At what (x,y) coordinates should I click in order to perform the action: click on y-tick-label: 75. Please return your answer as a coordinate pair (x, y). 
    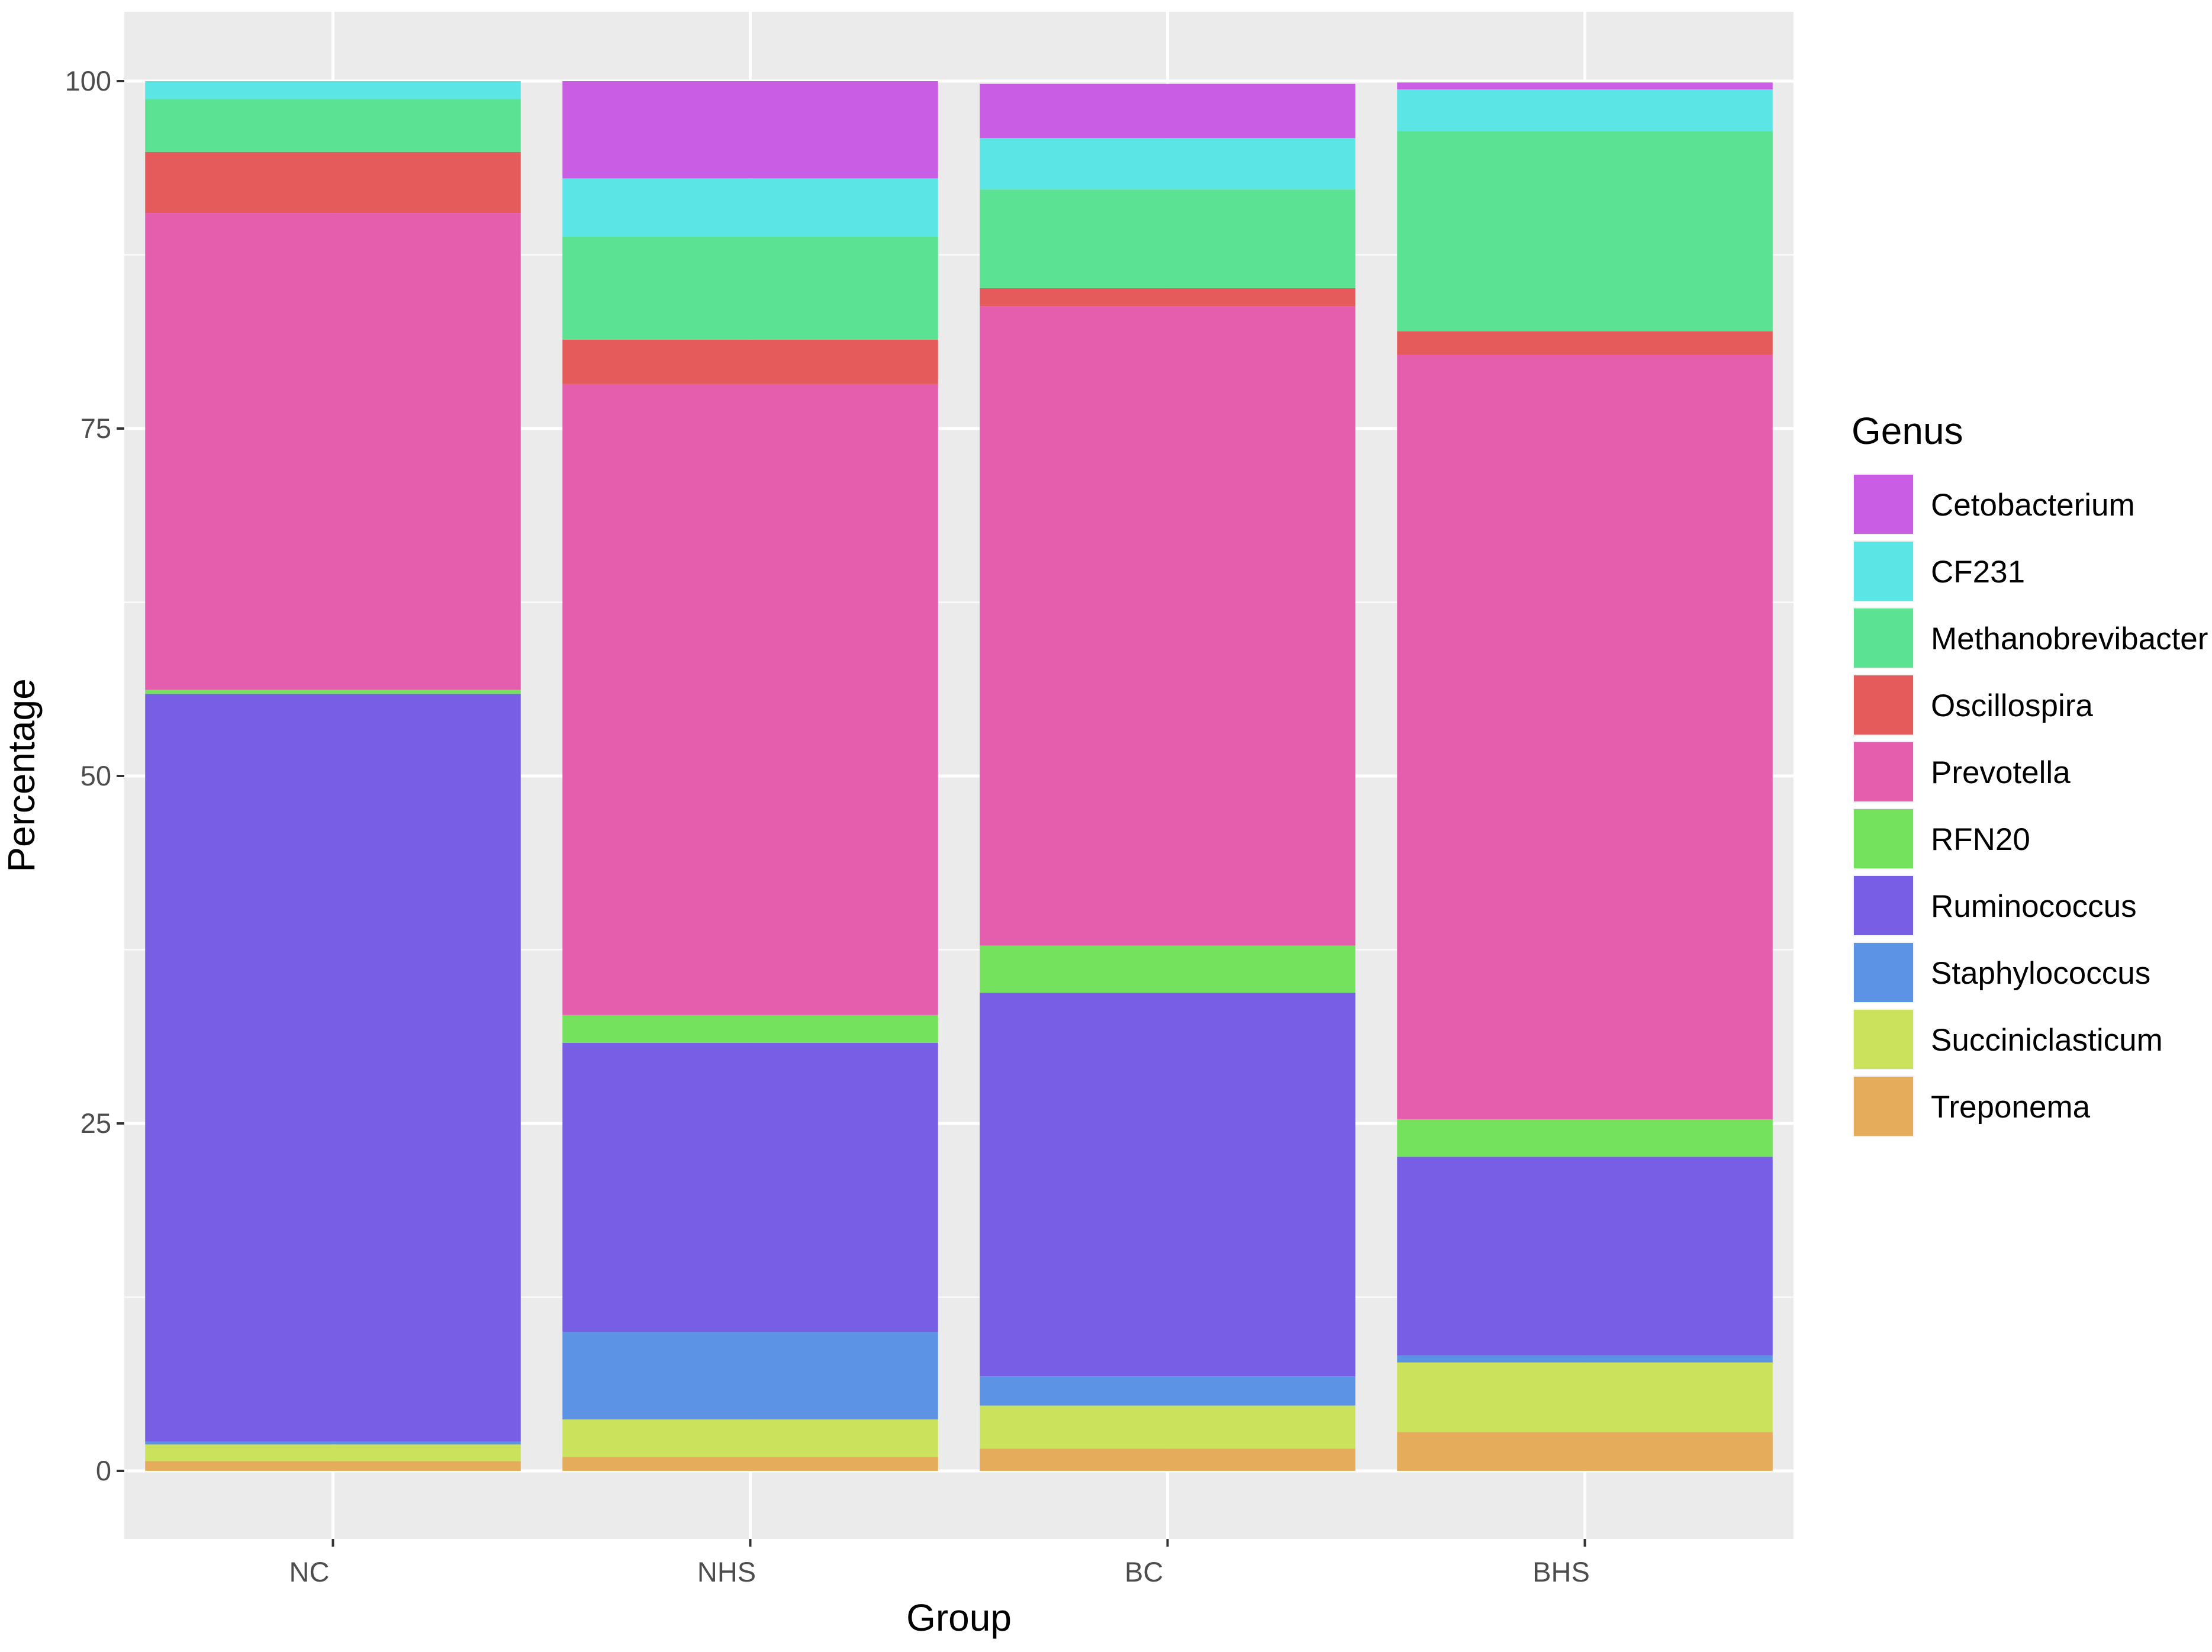
    Looking at the image, I should click on (96, 428).